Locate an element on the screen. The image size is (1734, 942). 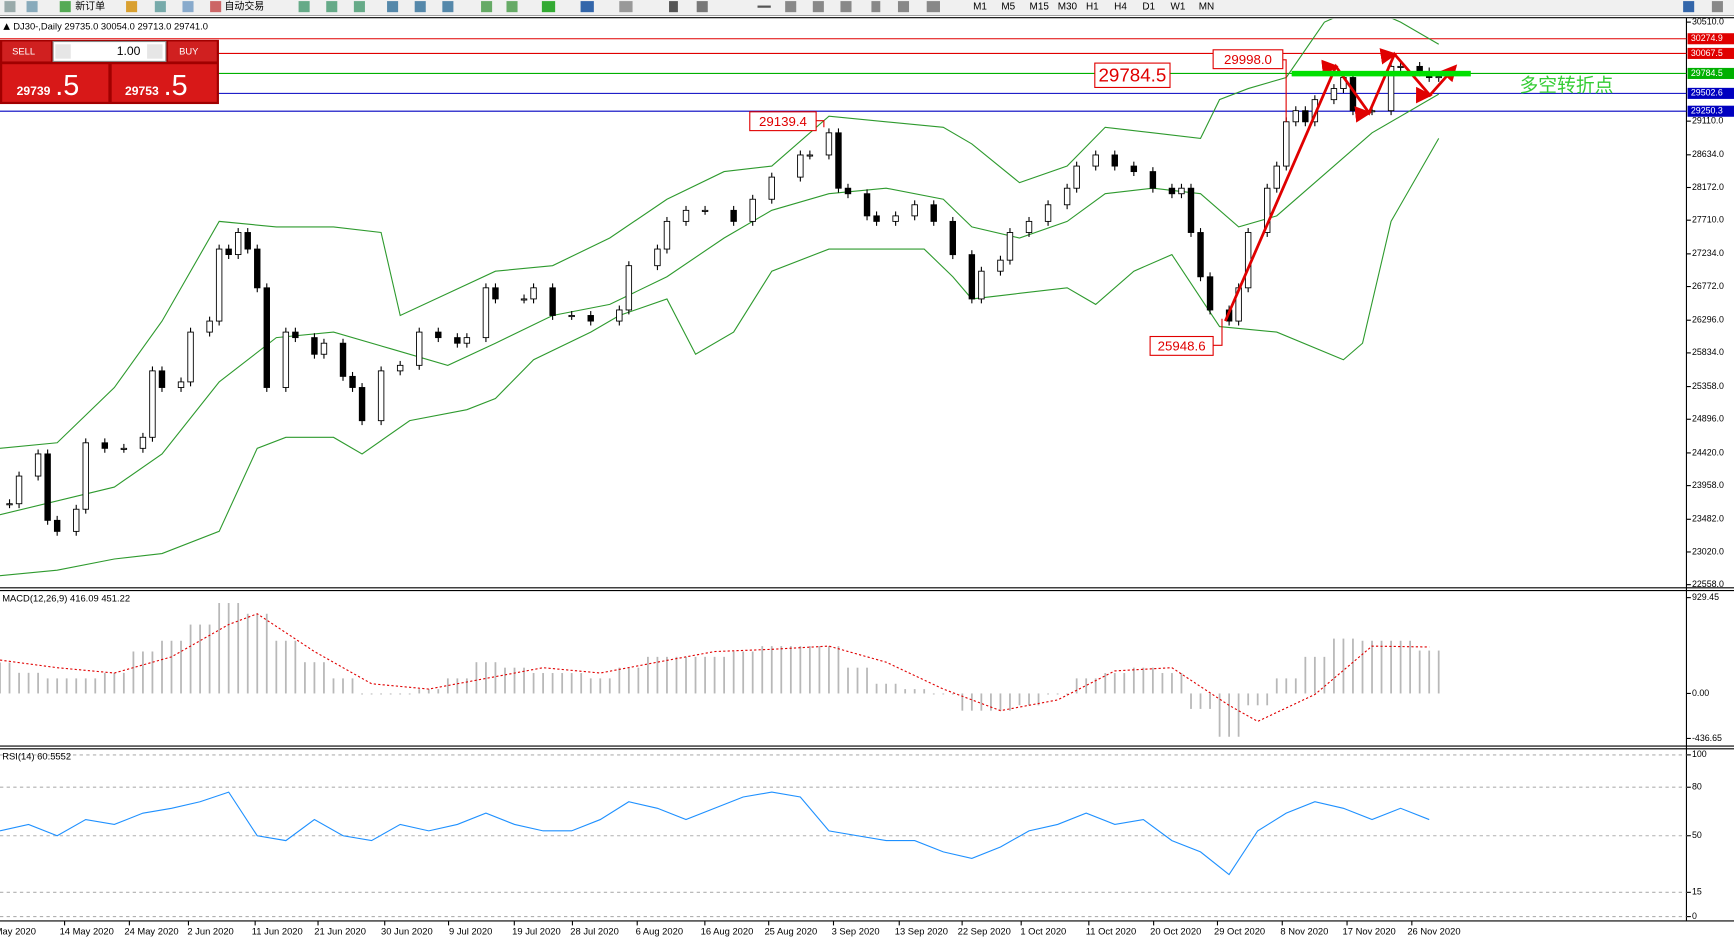
timeframe-button: H1 is located at coordinates (1092, 6).